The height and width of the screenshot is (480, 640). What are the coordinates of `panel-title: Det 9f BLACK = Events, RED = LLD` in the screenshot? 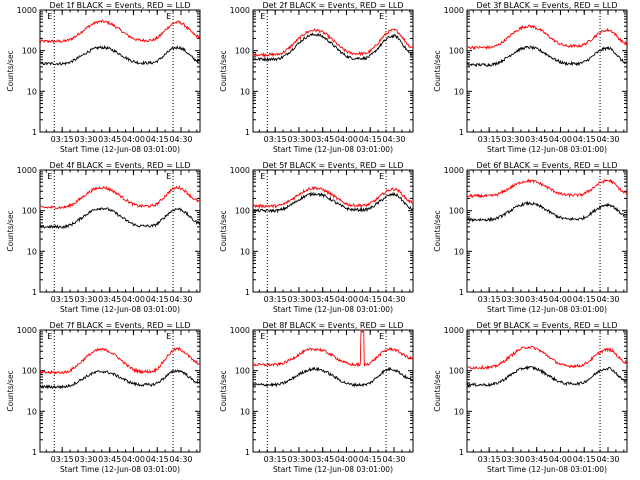 It's located at (546, 325).